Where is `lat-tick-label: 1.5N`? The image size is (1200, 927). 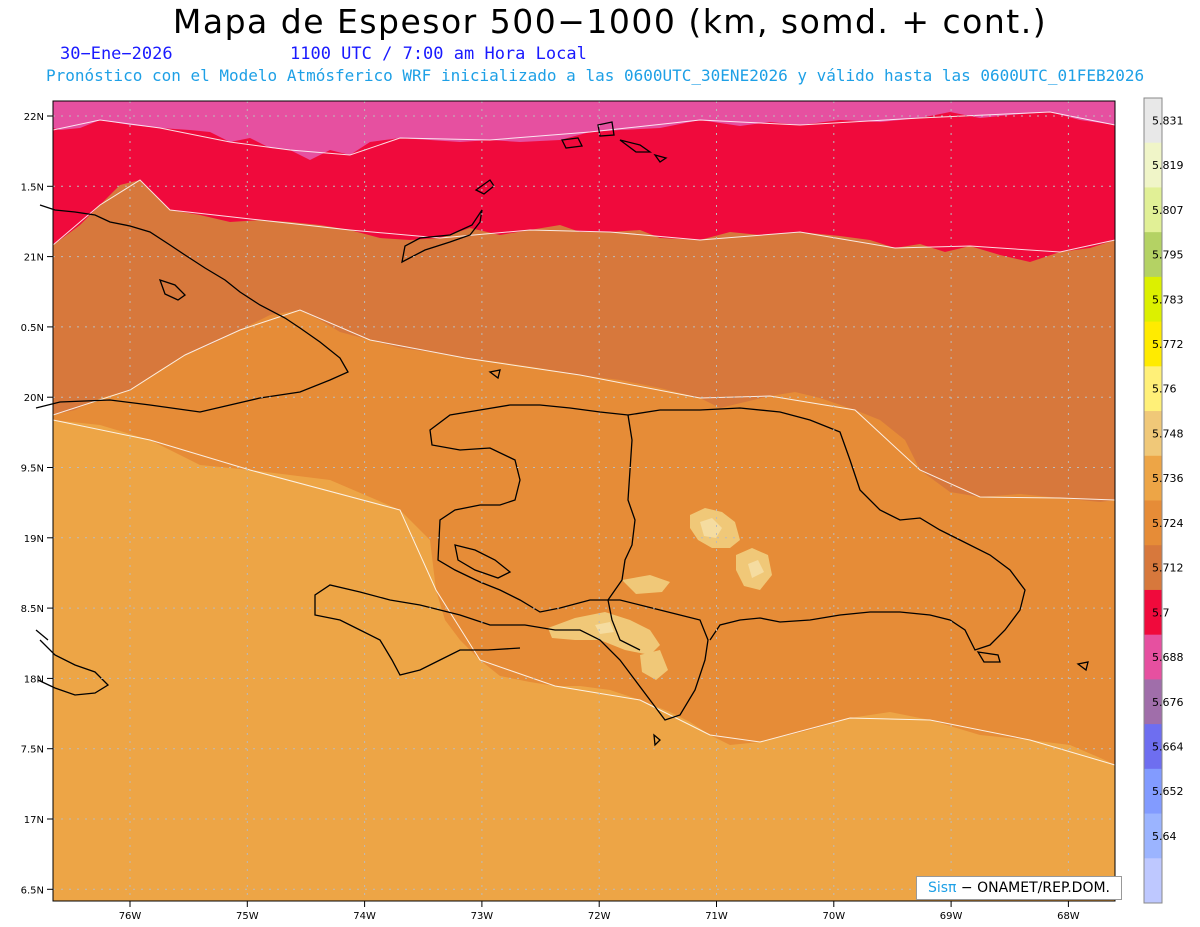
lat-tick-label: 1.5N is located at coordinates (32, 187).